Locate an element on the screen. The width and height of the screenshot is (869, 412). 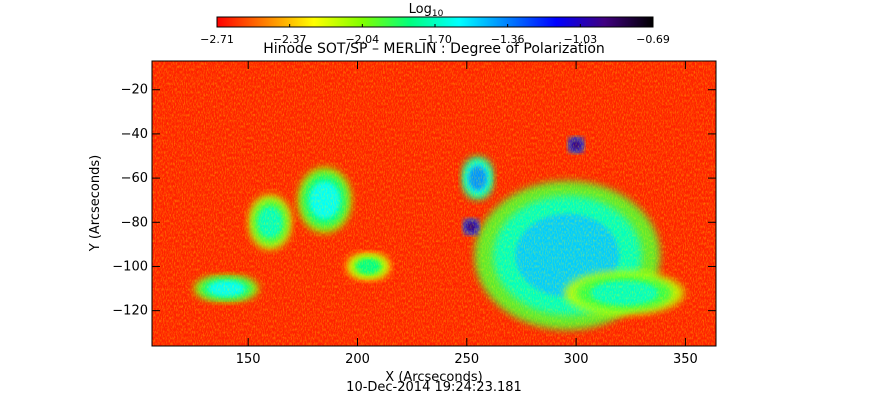
timestamp: 10-Dec-2014 19:24:23.181 is located at coordinates (434, 387).